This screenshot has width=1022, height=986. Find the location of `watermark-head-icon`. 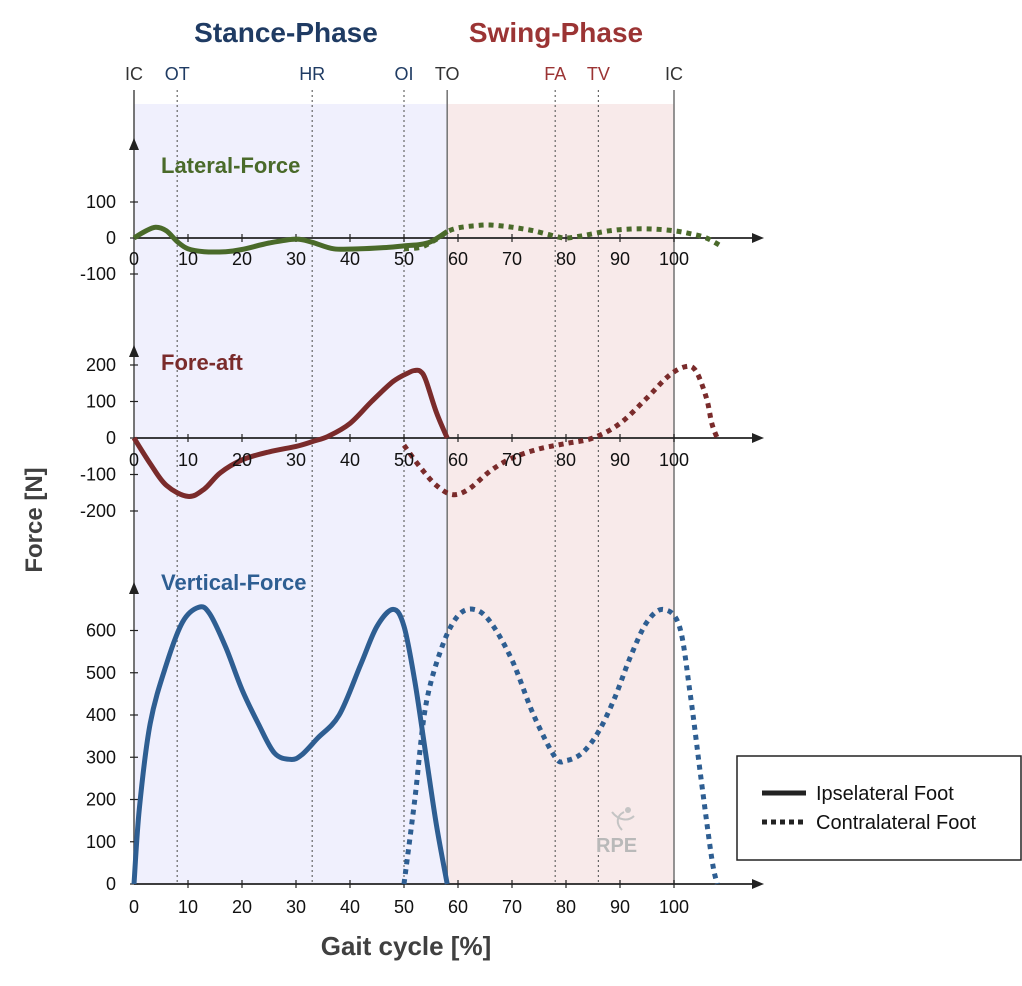

watermark-head-icon is located at coordinates (628, 810).